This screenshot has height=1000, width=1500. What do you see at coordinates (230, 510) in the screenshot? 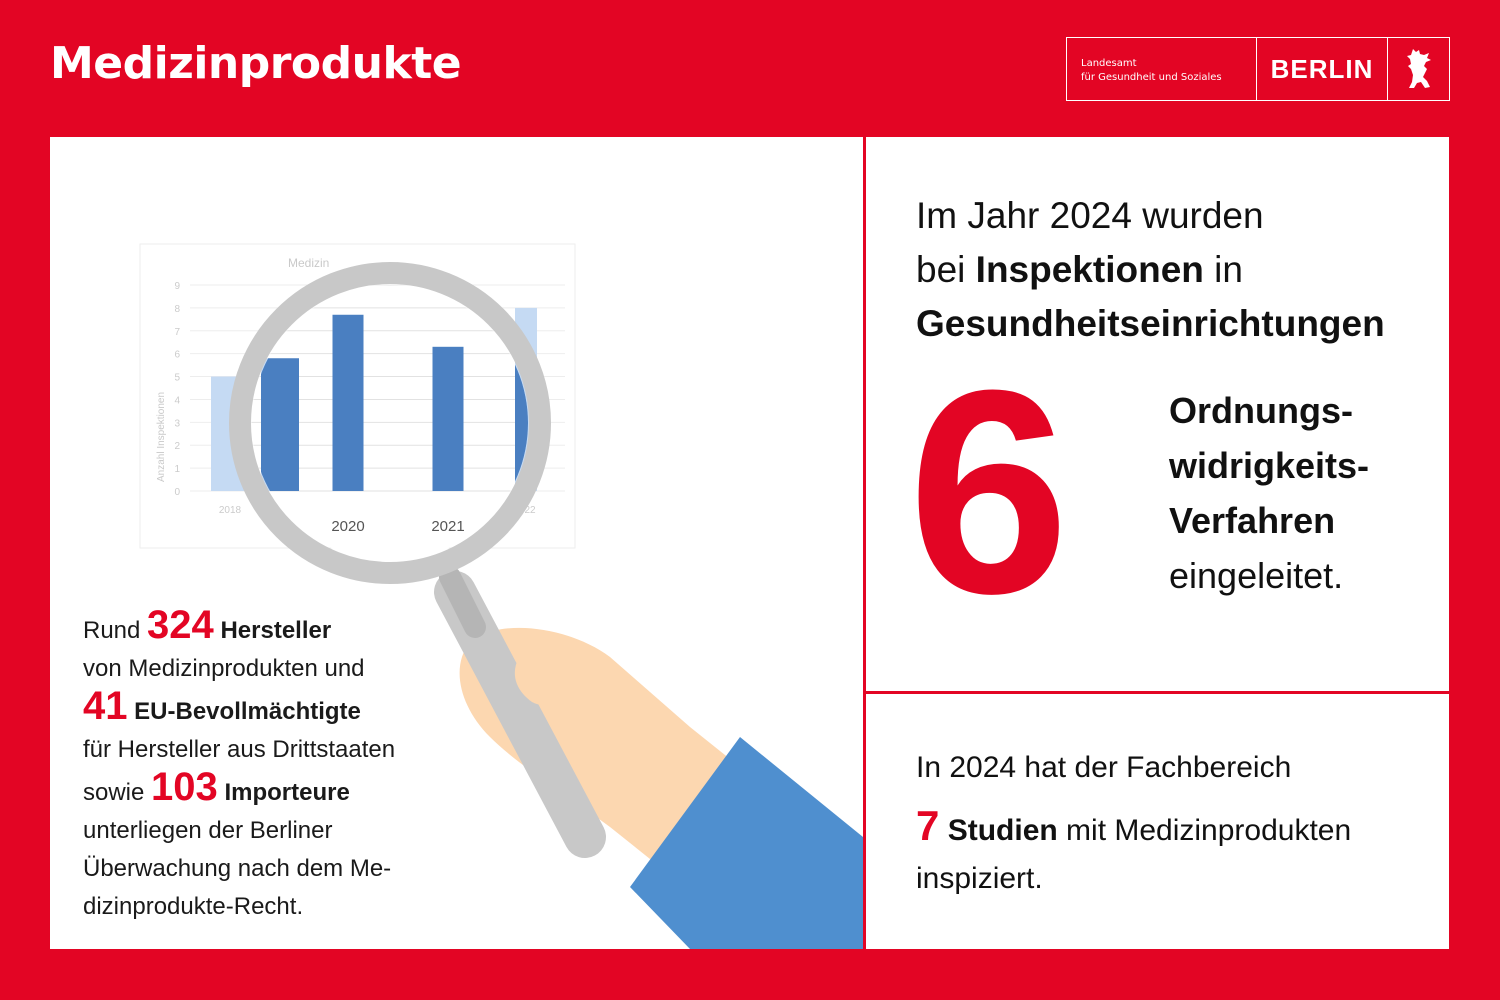
I see `x-tick-label-faded: 2018` at bounding box center [230, 510].